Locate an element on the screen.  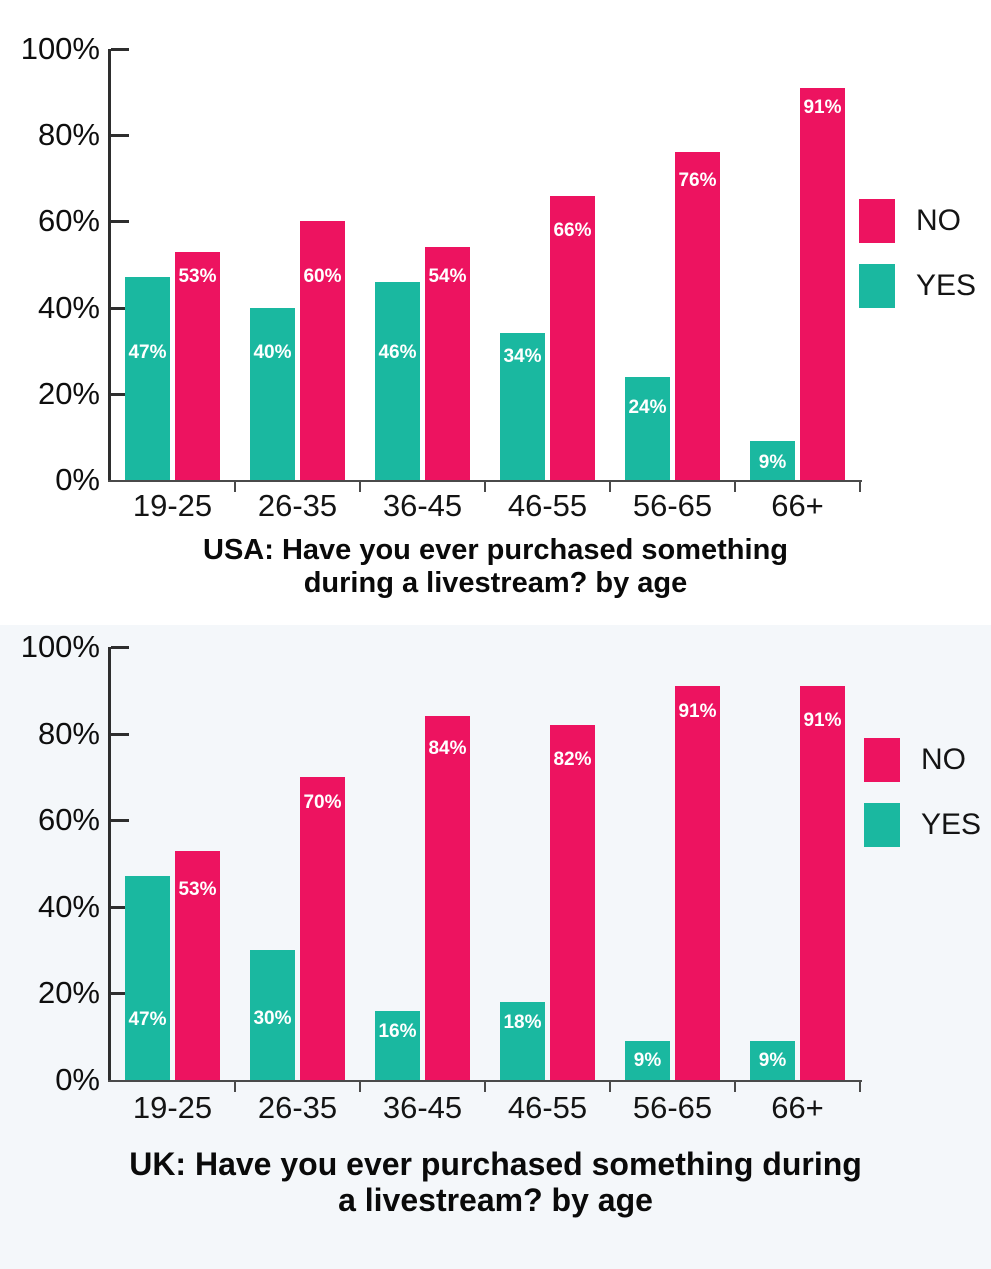
uk-bar-label-yes-46-55: 18% is located at coordinates (522, 1022).